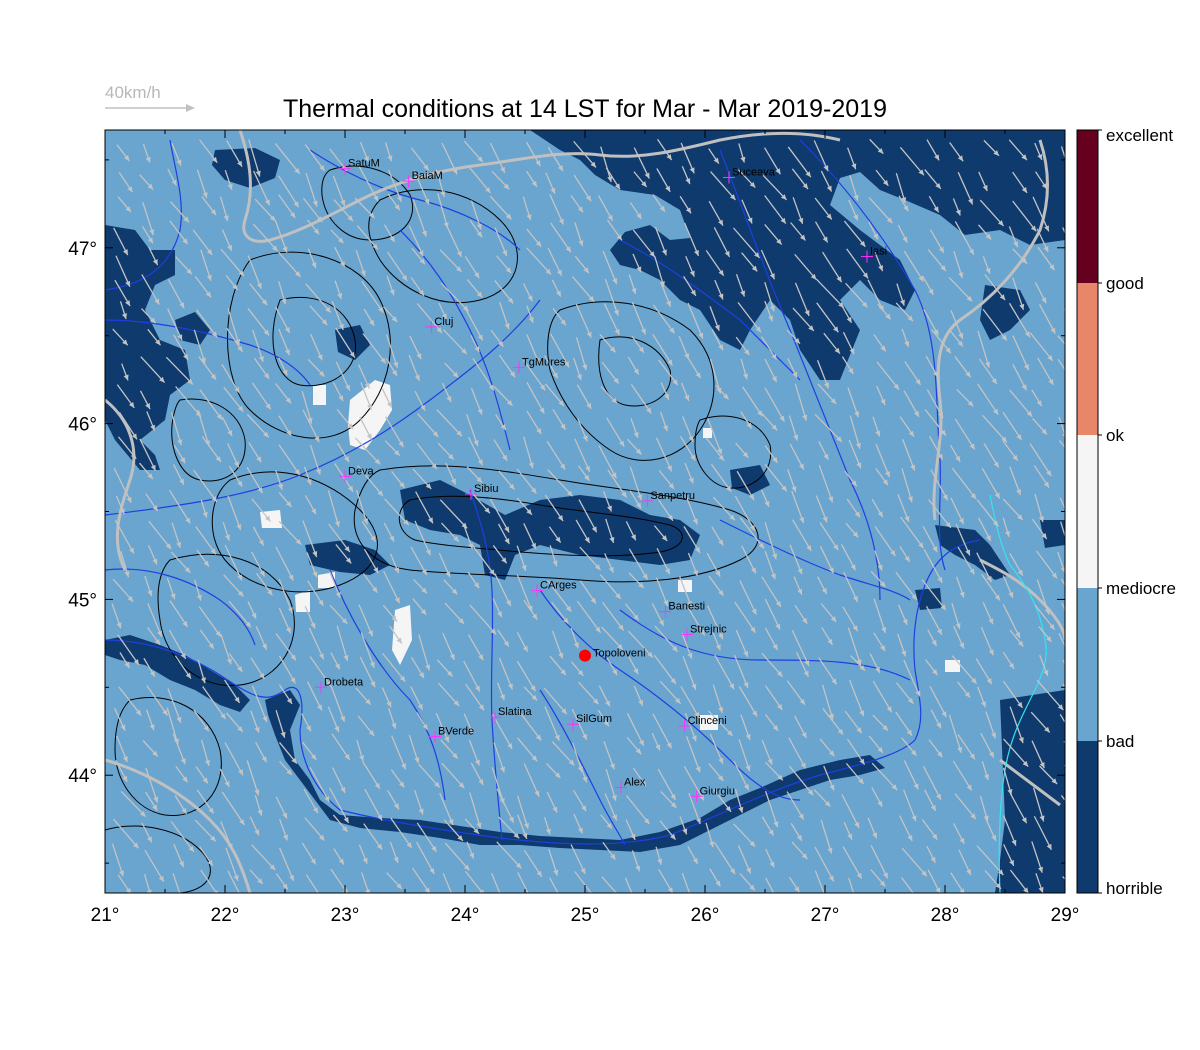 The height and width of the screenshot is (1050, 1200). I want to click on highlight-point-label: Topoloveni, so click(619, 654).